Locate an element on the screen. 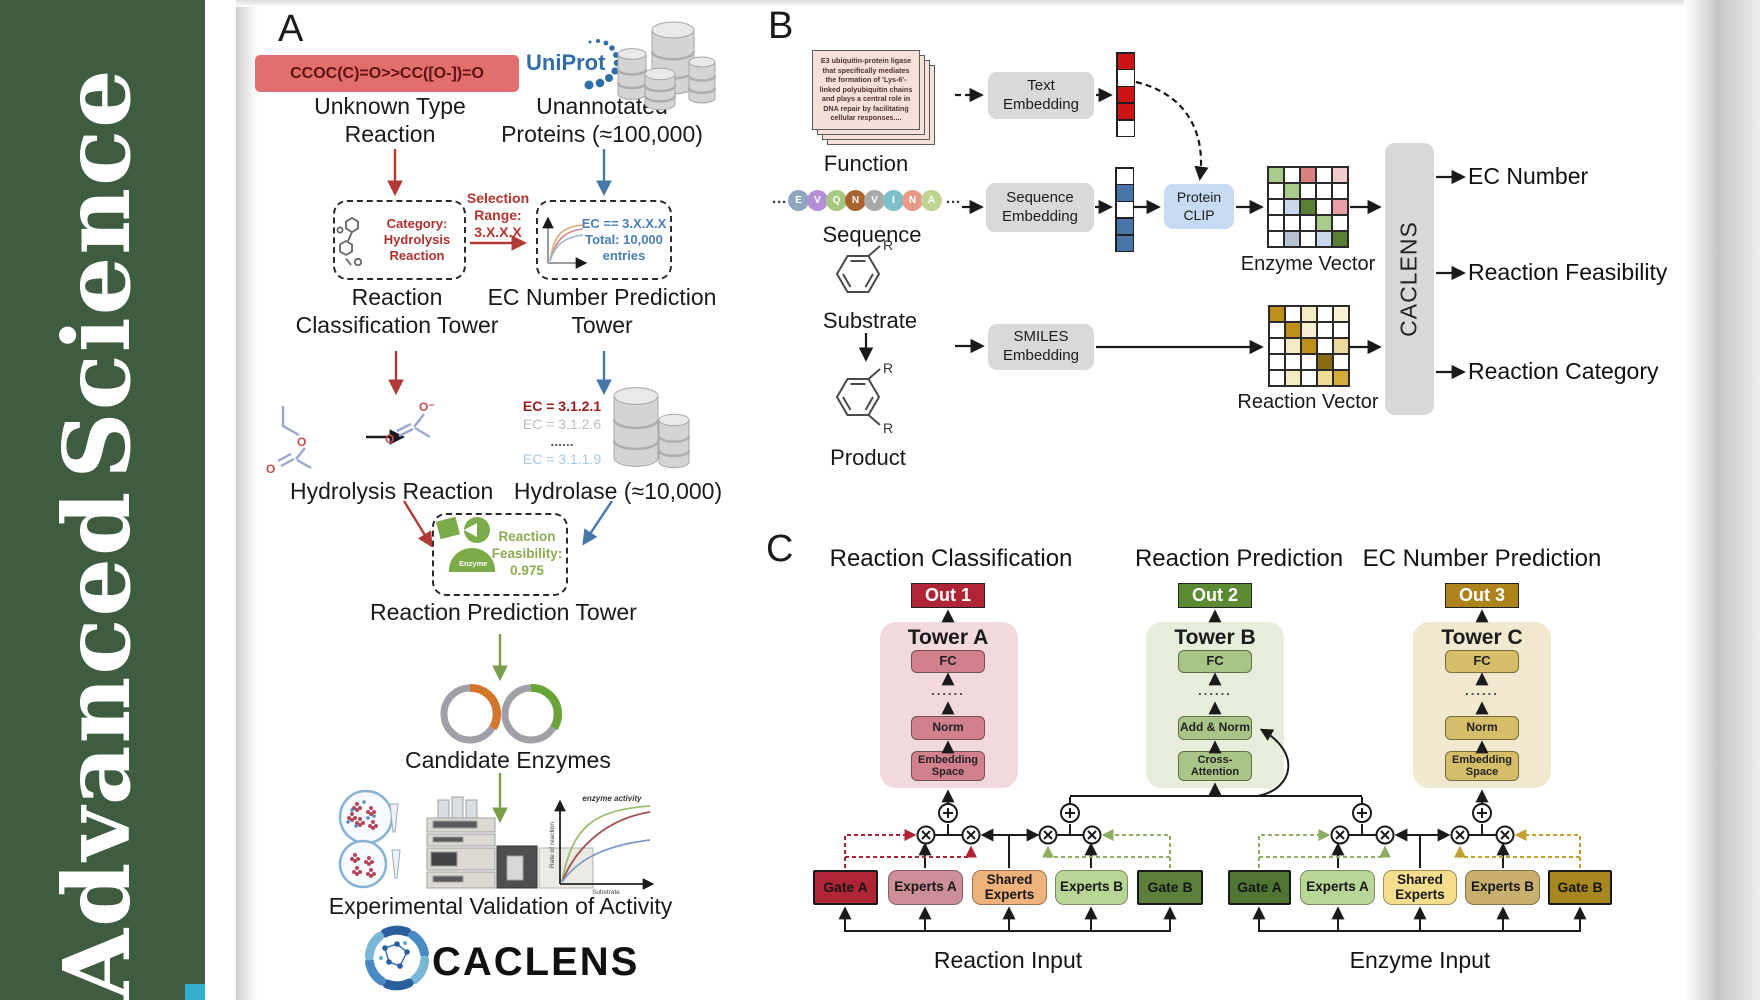  uniprot-logo: UniProt is located at coordinates (566, 62).